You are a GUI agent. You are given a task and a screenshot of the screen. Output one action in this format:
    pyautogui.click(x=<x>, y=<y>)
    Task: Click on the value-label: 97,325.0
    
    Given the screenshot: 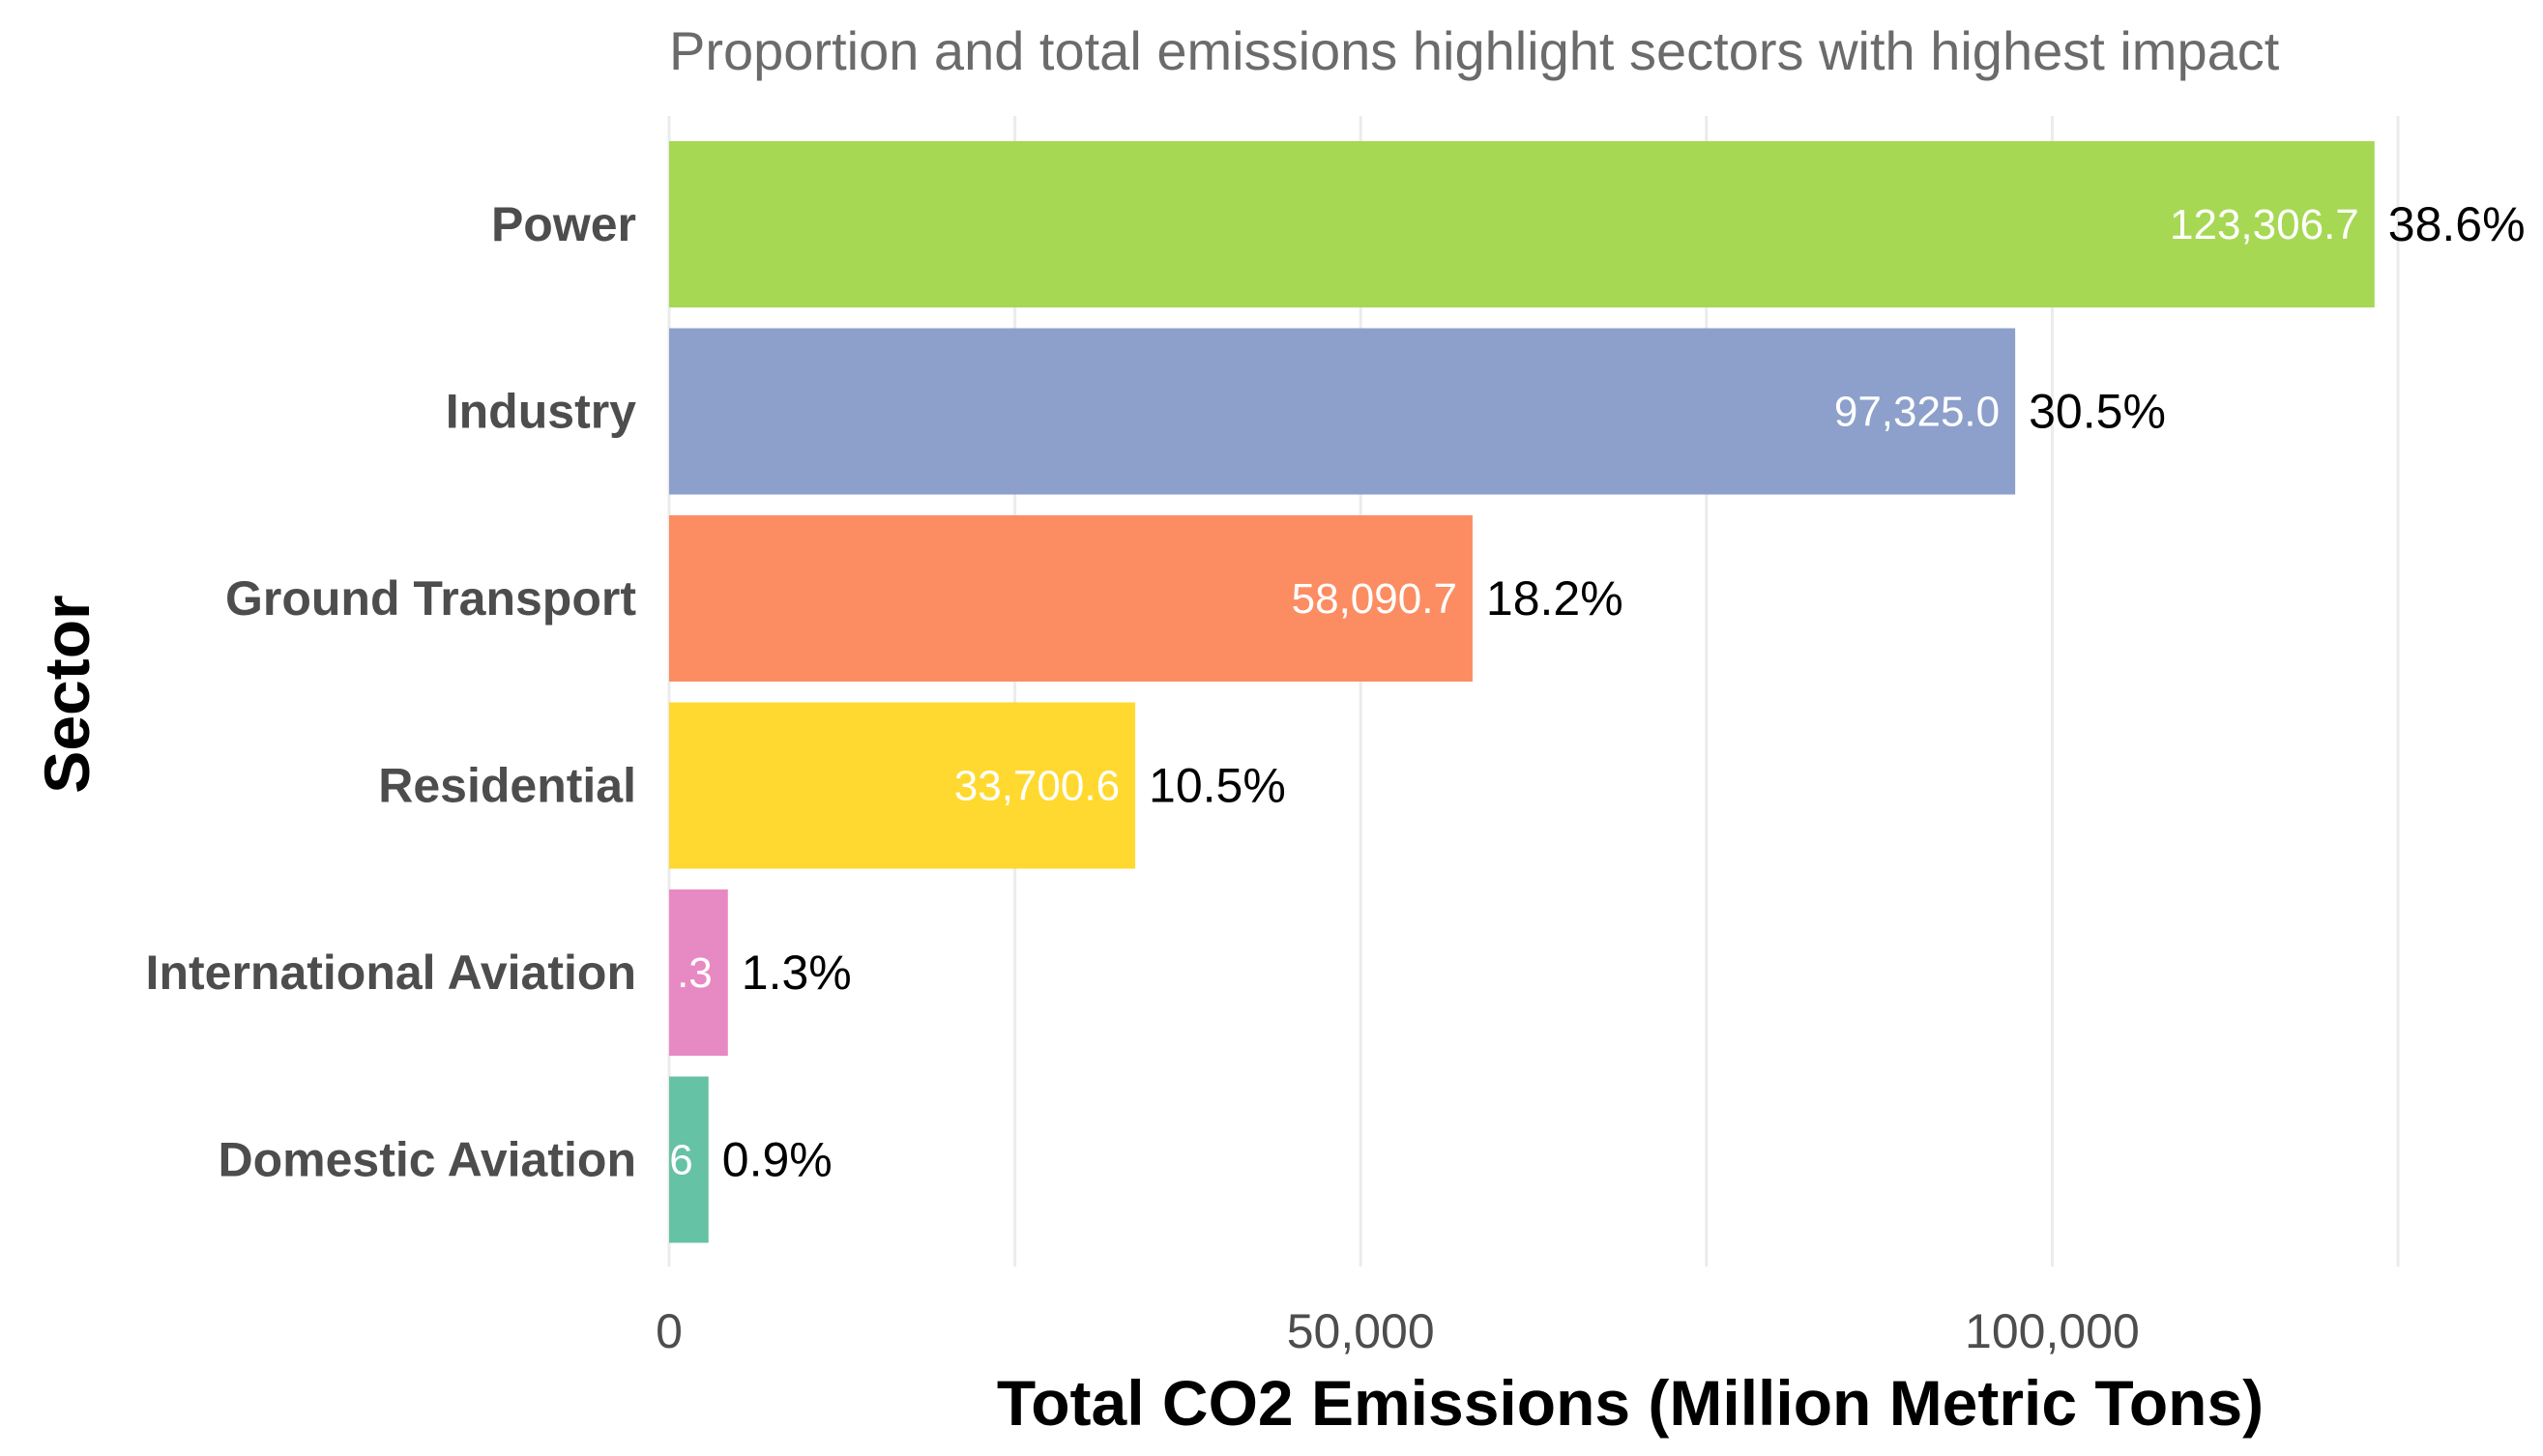 What is the action you would take?
    pyautogui.click(x=1917, y=413)
    